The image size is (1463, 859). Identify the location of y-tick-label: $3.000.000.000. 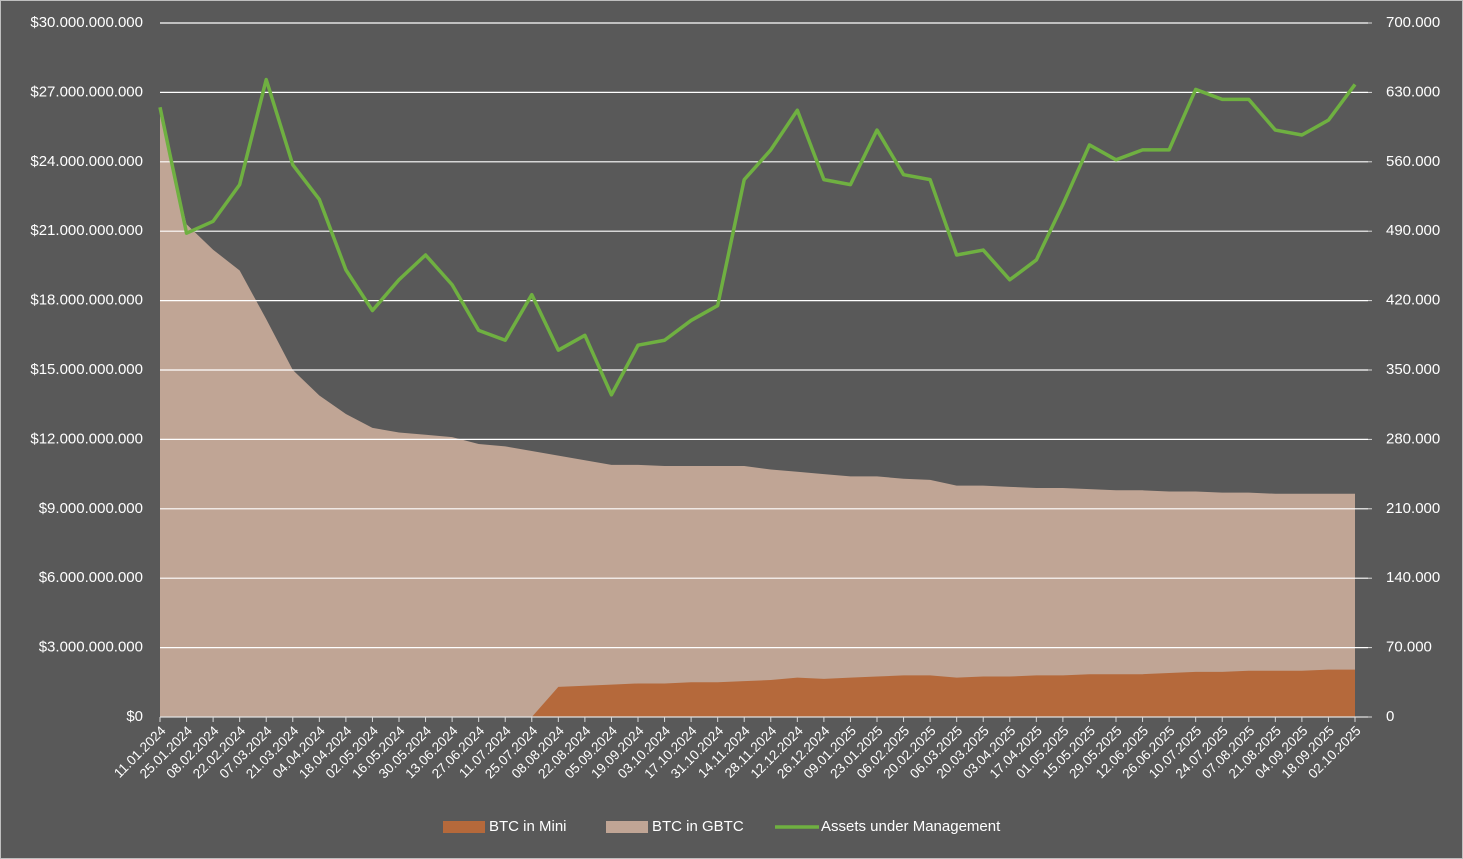
(91, 647).